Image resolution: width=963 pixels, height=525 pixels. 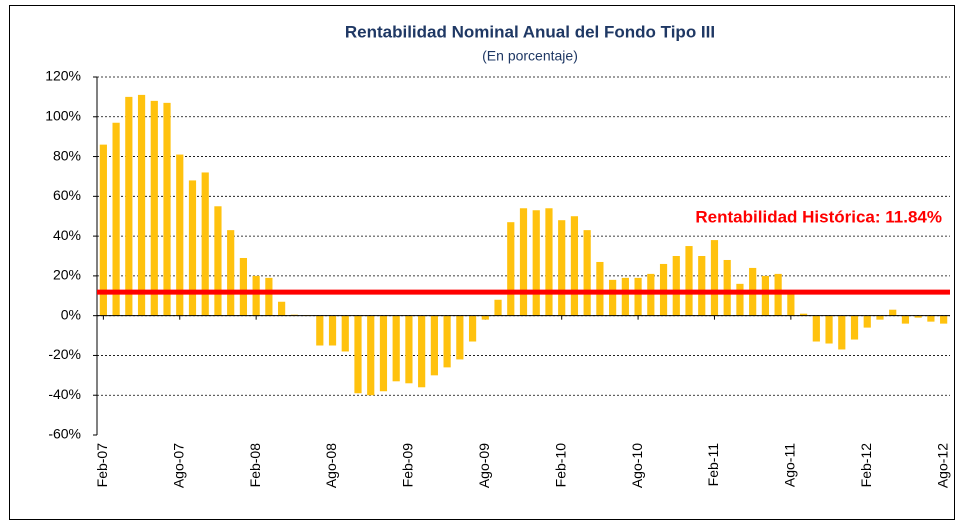 I want to click on y-tick-label: 80%, so click(x=67, y=155).